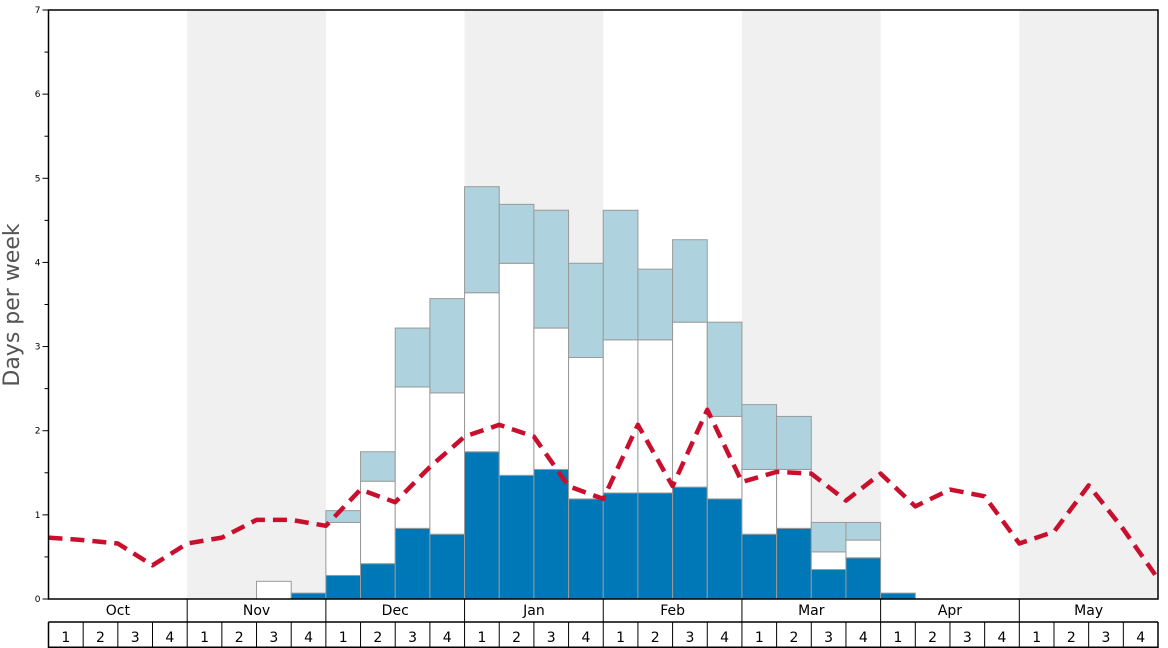 The height and width of the screenshot is (648, 1168). Describe the element at coordinates (412, 563) in the screenshot. I see `bar-week-11-dark` at that location.